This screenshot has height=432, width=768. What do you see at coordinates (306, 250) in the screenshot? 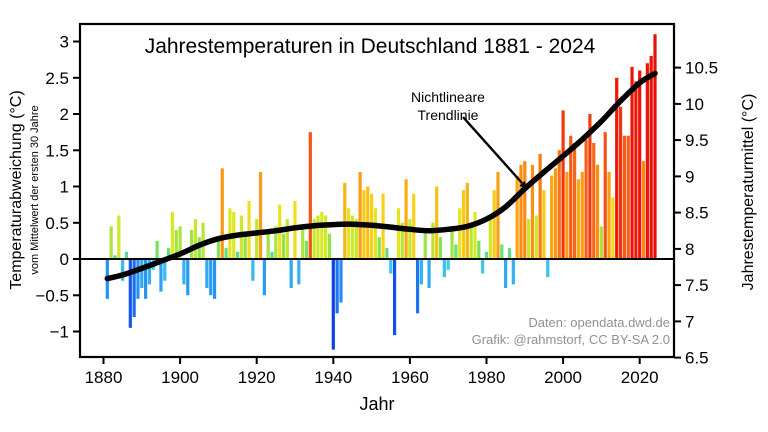
I see `bar-1933` at bounding box center [306, 250].